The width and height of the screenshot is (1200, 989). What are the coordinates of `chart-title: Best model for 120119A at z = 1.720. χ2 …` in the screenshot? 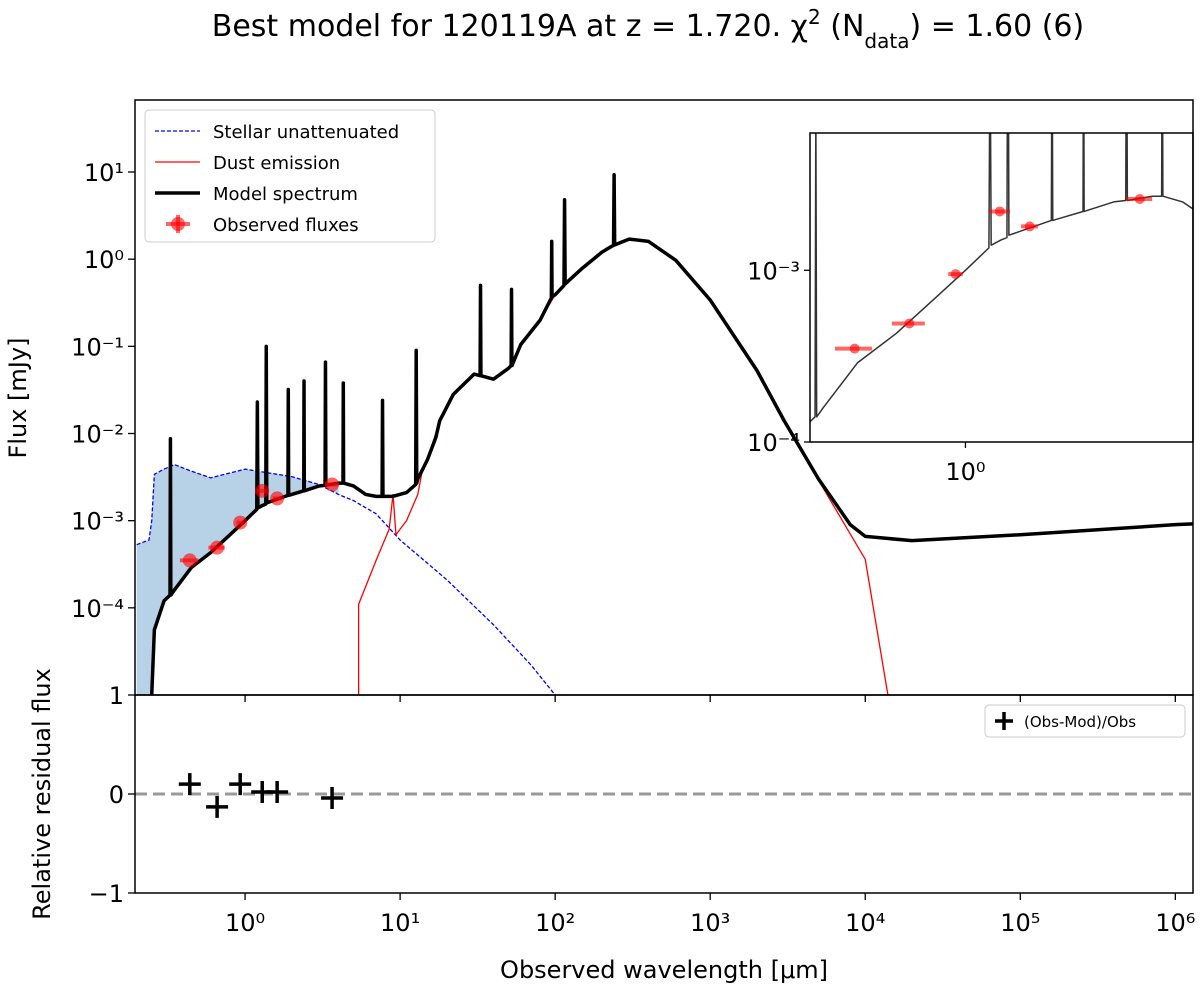 It's located at (648, 29).